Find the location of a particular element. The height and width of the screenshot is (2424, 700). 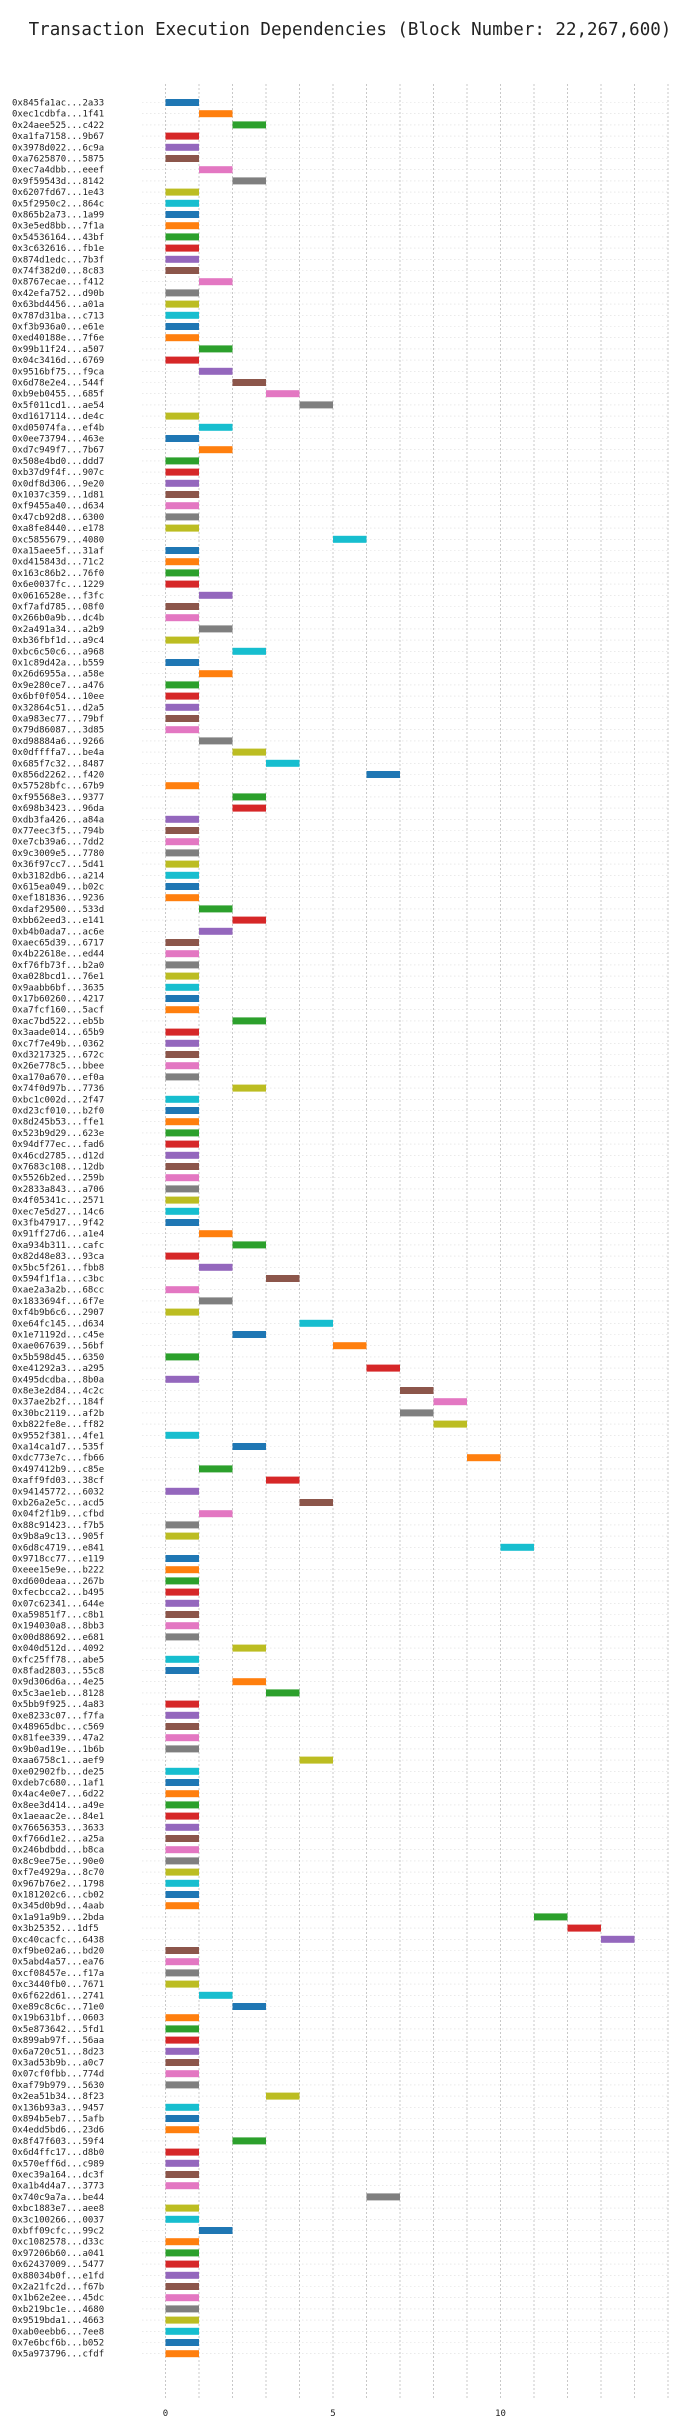

transaction-label: 0x9c3009e5...7780 is located at coordinates (58, 854).